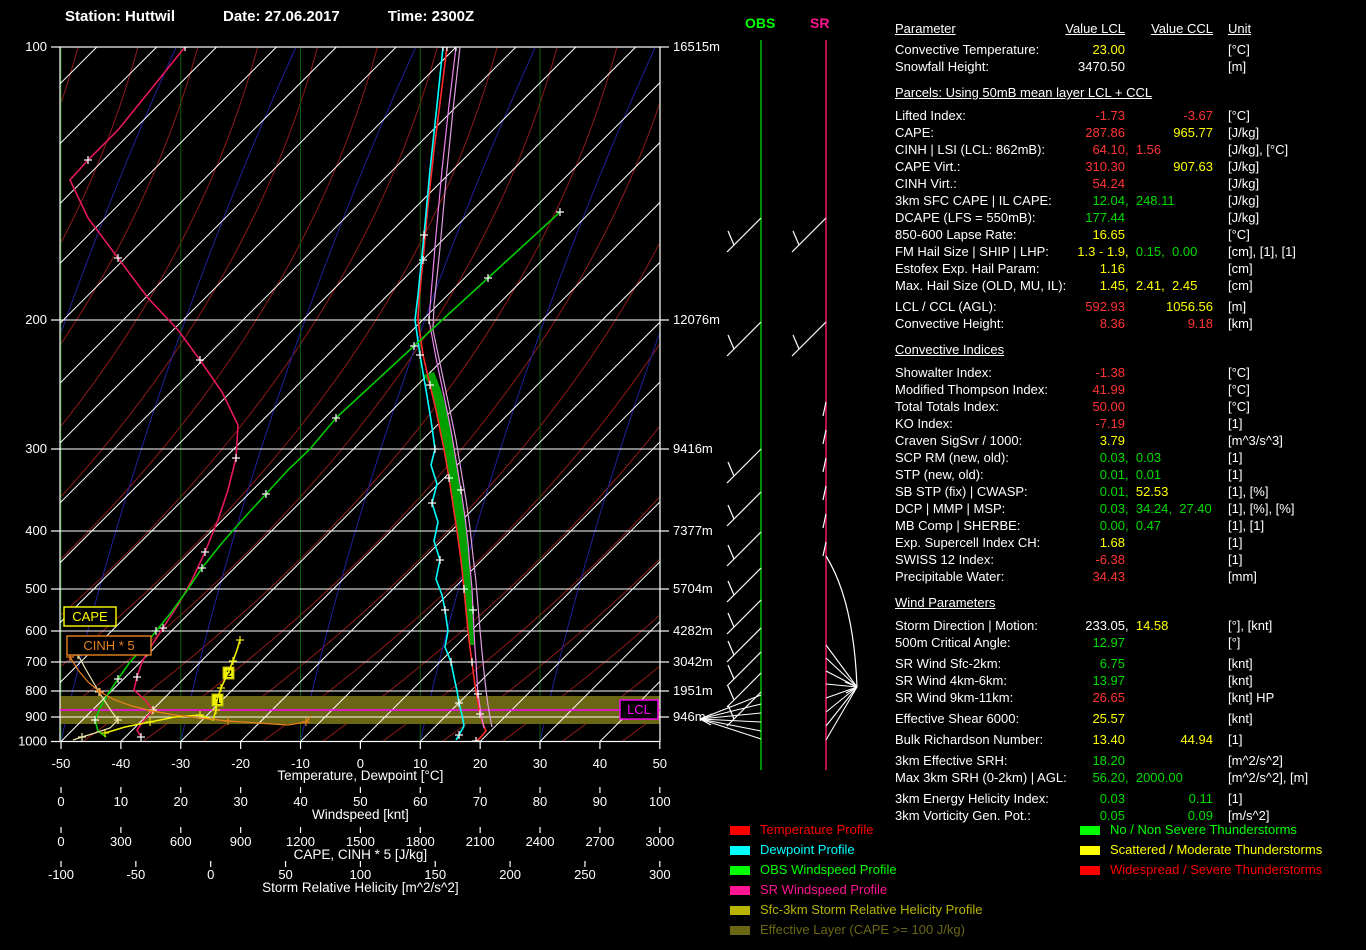 This screenshot has width=1366, height=950. I want to click on svg-text: 70, so click(480, 801).